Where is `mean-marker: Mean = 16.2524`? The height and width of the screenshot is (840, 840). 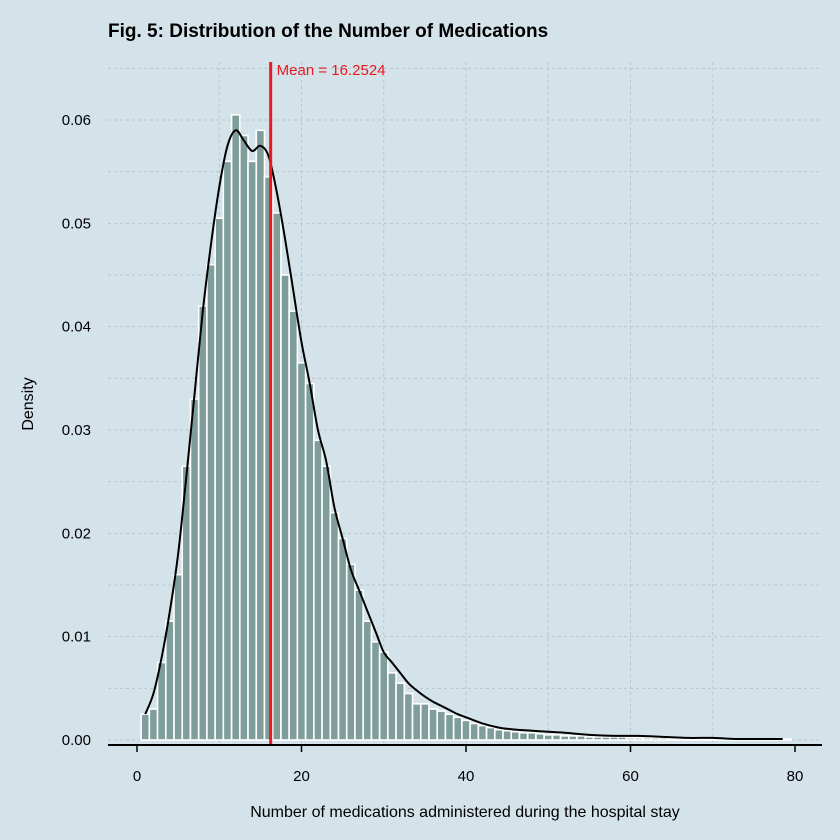
mean-marker: Mean = 16.2524 is located at coordinates (327, 403).